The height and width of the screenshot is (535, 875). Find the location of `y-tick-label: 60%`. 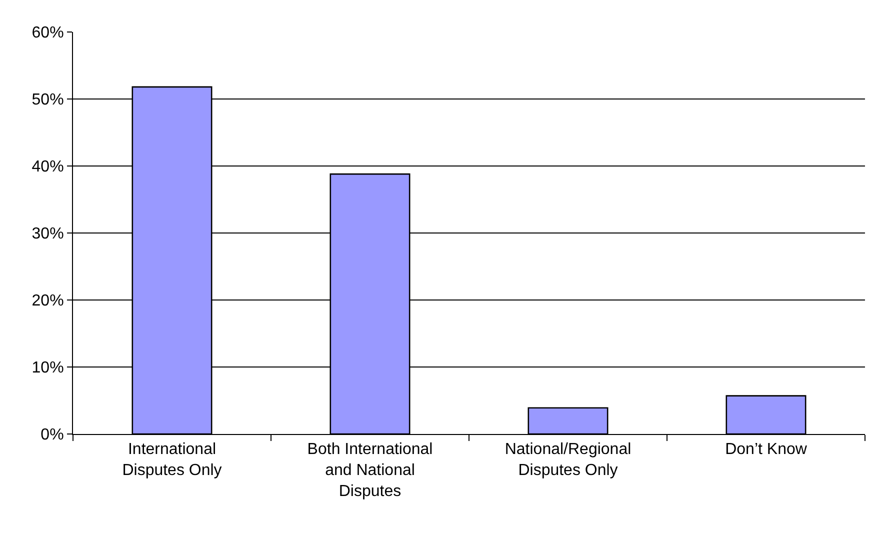

y-tick-label: 60% is located at coordinates (48, 33).